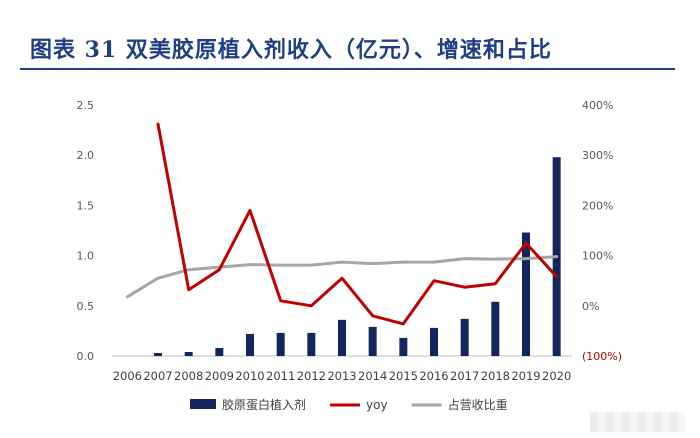 The width and height of the screenshot is (700, 438). I want to click on x-tick-label: 2009, so click(219, 376).